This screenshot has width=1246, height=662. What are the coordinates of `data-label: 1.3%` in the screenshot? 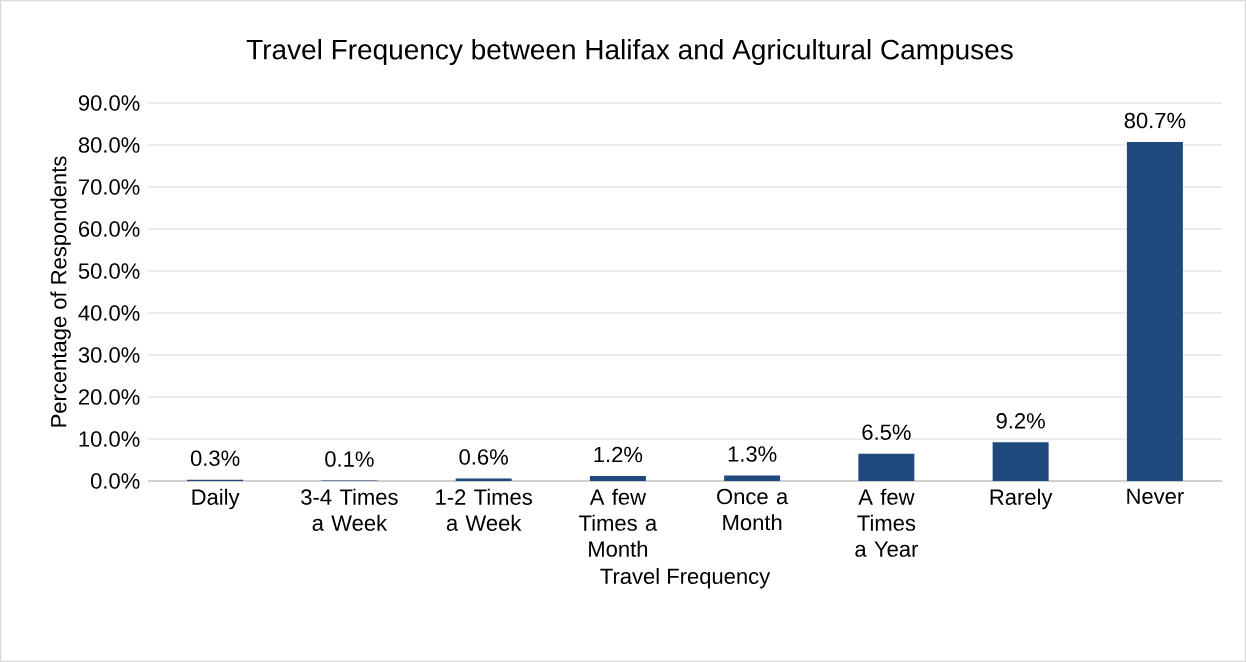 It's located at (752, 454).